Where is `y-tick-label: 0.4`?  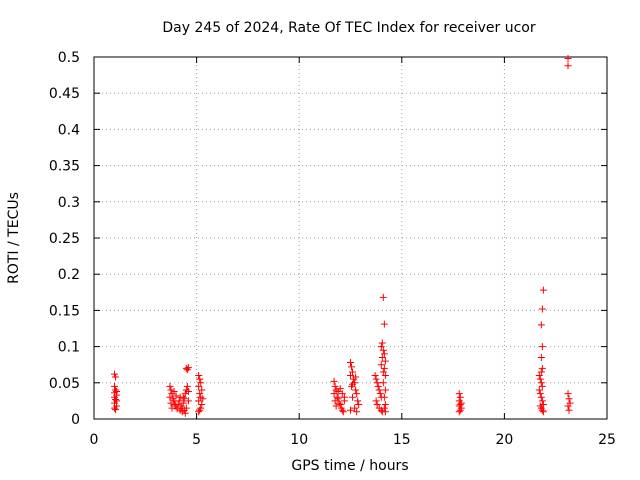
y-tick-label: 0.4 is located at coordinates (69, 130).